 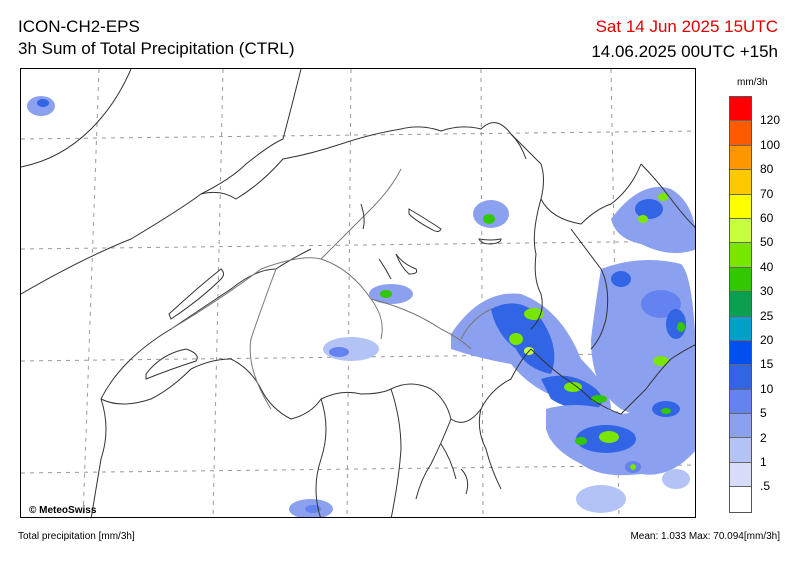 I want to click on max-label: Max:, so click(x=699, y=536).